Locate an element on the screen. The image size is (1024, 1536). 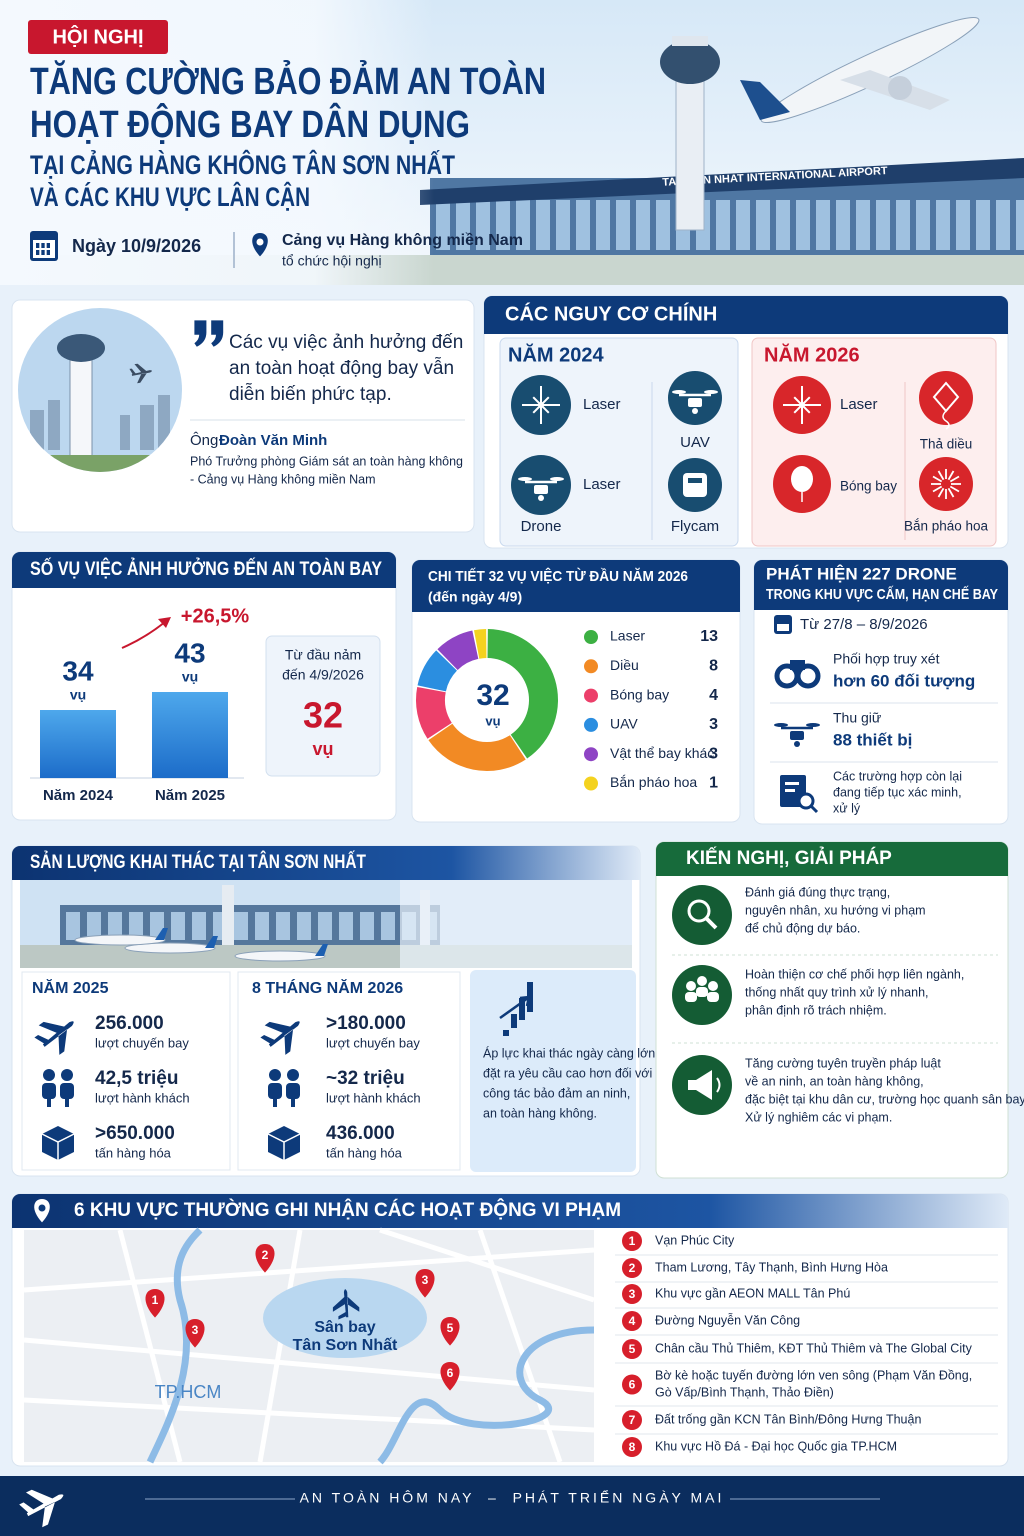
rec-text: phân định rõ trách nhiệm. is located at coordinates (816, 1010).